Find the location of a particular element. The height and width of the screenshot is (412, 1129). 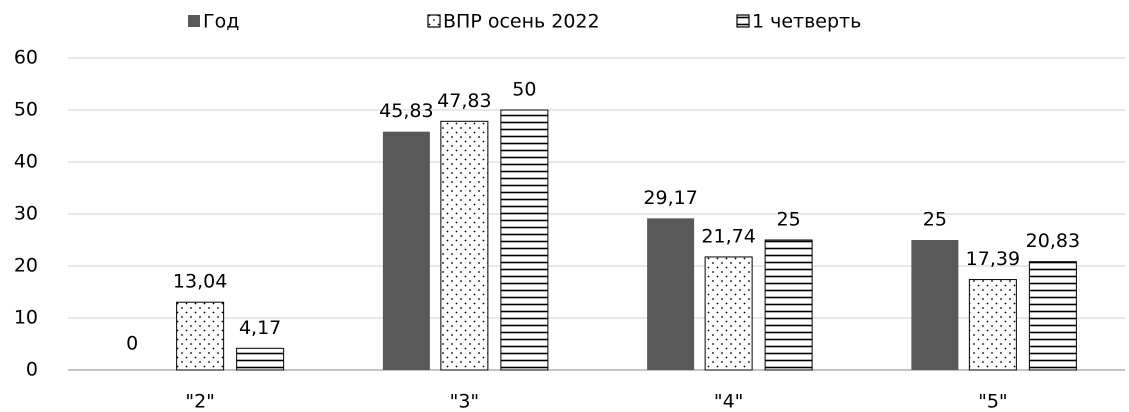

y-tick-label: 50 is located at coordinates (26, 110).